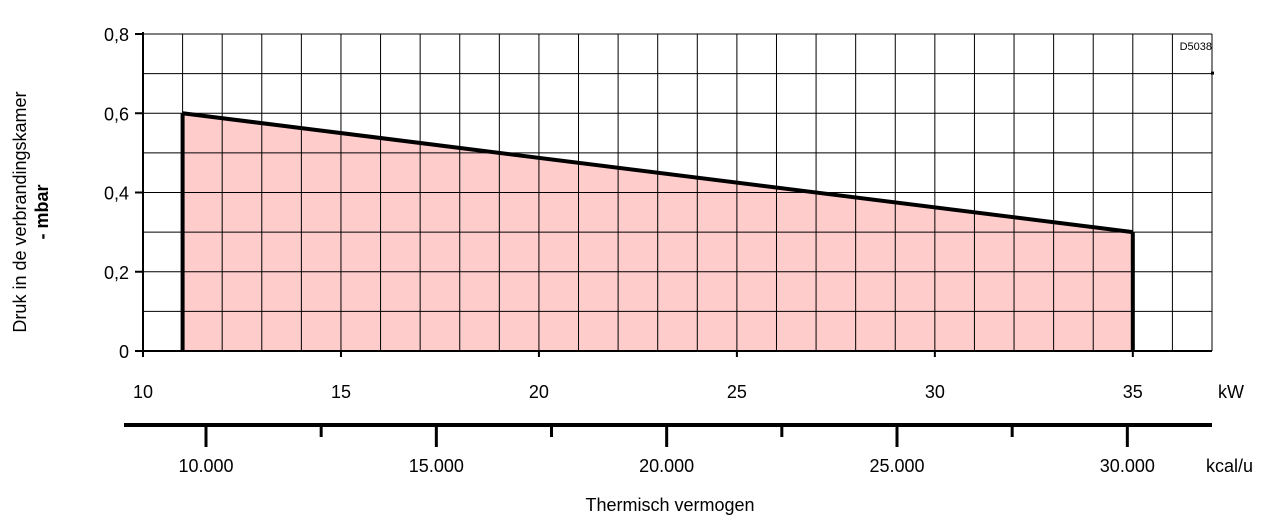 The image size is (1278, 520). Describe the element at coordinates (124, 352) in the screenshot. I see `y-tick-label: 0` at that location.